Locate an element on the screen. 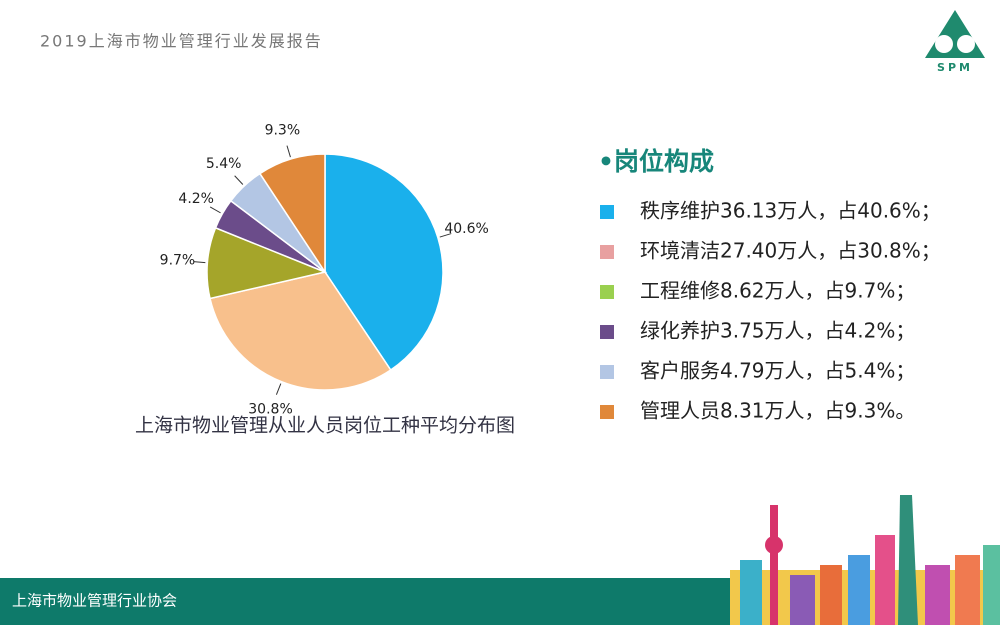  tower is located at coordinates (774, 565).